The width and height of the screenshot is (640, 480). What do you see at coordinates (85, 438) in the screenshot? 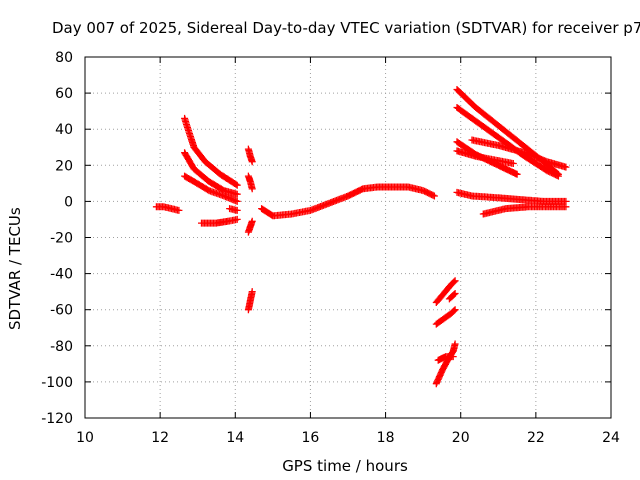
I see `x-tick-label: 10` at bounding box center [85, 438].